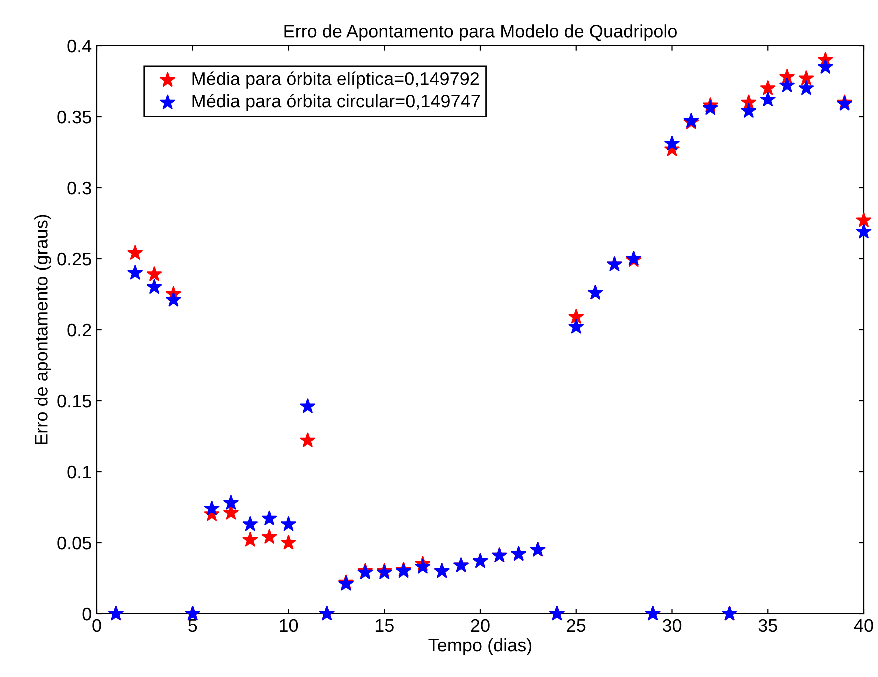  I want to click on x-tick-label: 20, so click(480, 625).